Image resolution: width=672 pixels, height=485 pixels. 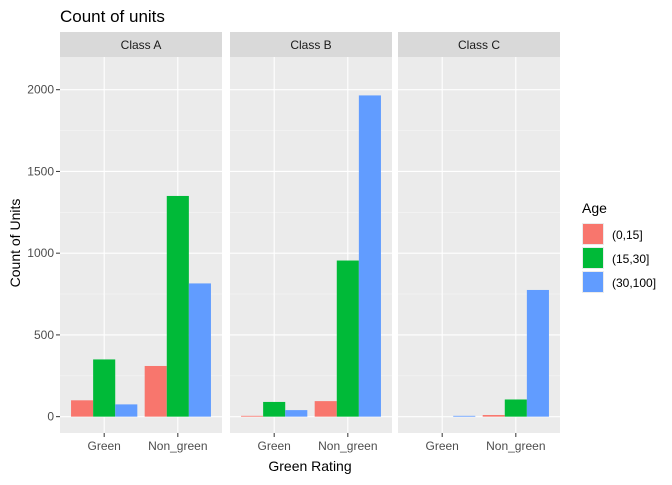 What do you see at coordinates (310, 45) in the screenshot?
I see `facet-strip-label: Class B` at bounding box center [310, 45].